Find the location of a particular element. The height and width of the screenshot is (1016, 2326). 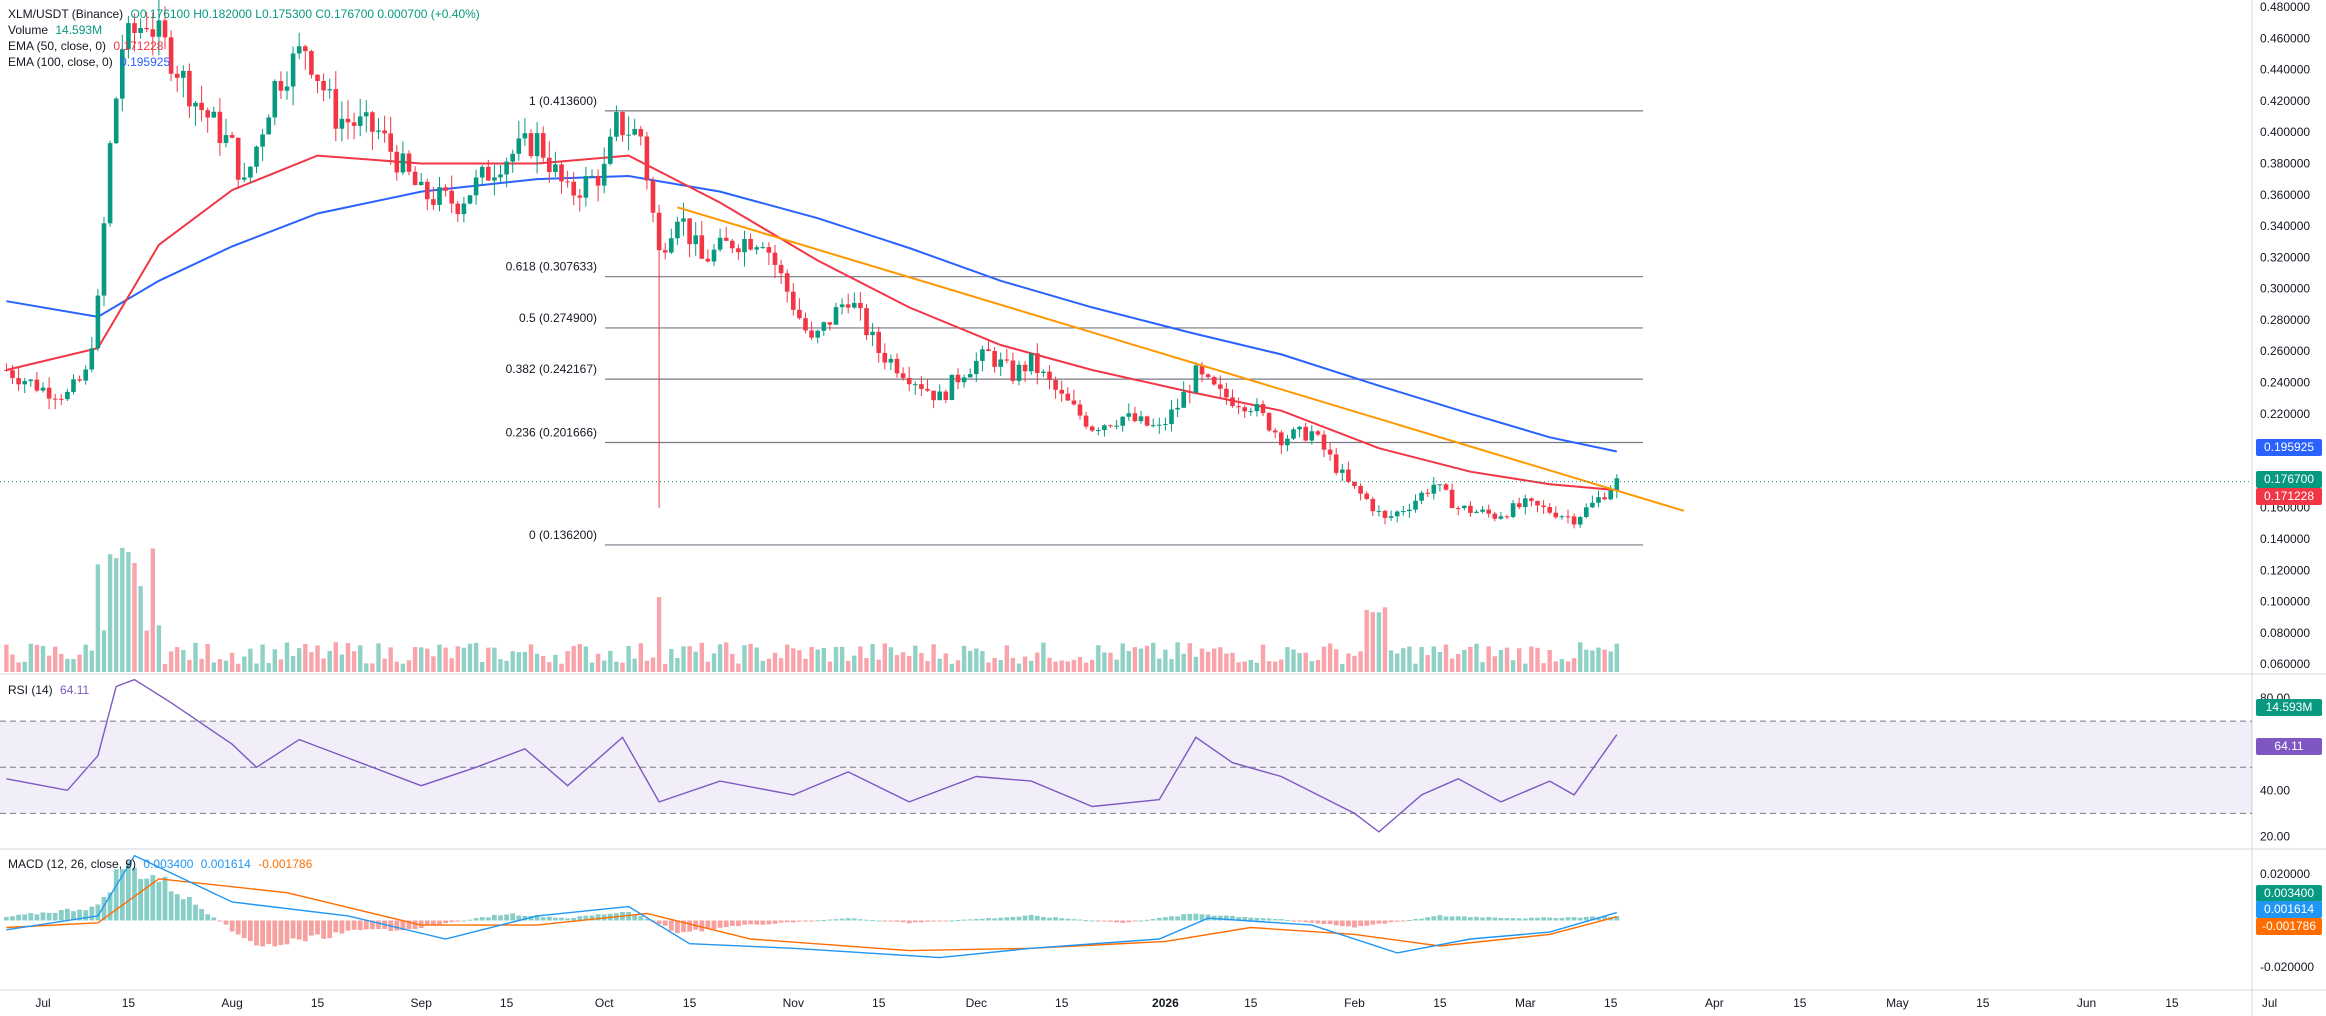

time-axis-label: Dec is located at coordinates (976, 1003).